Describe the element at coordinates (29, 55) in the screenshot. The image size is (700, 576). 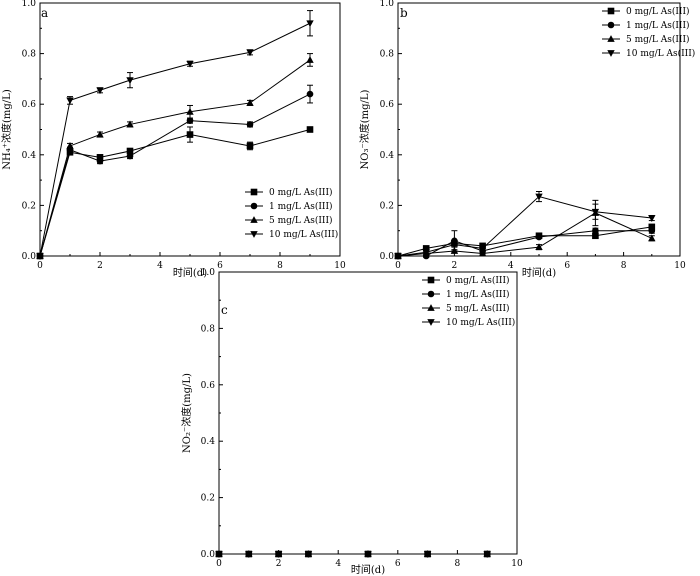
I see `y-tick-label: 0.8` at that location.